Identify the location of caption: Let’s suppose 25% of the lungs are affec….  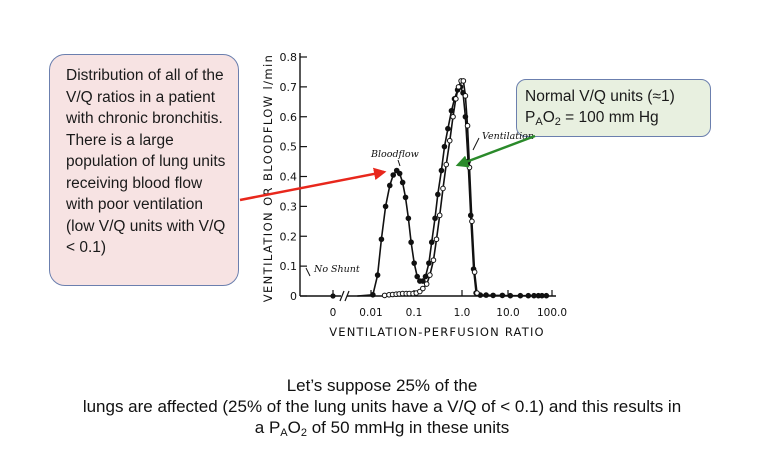
(382, 407).